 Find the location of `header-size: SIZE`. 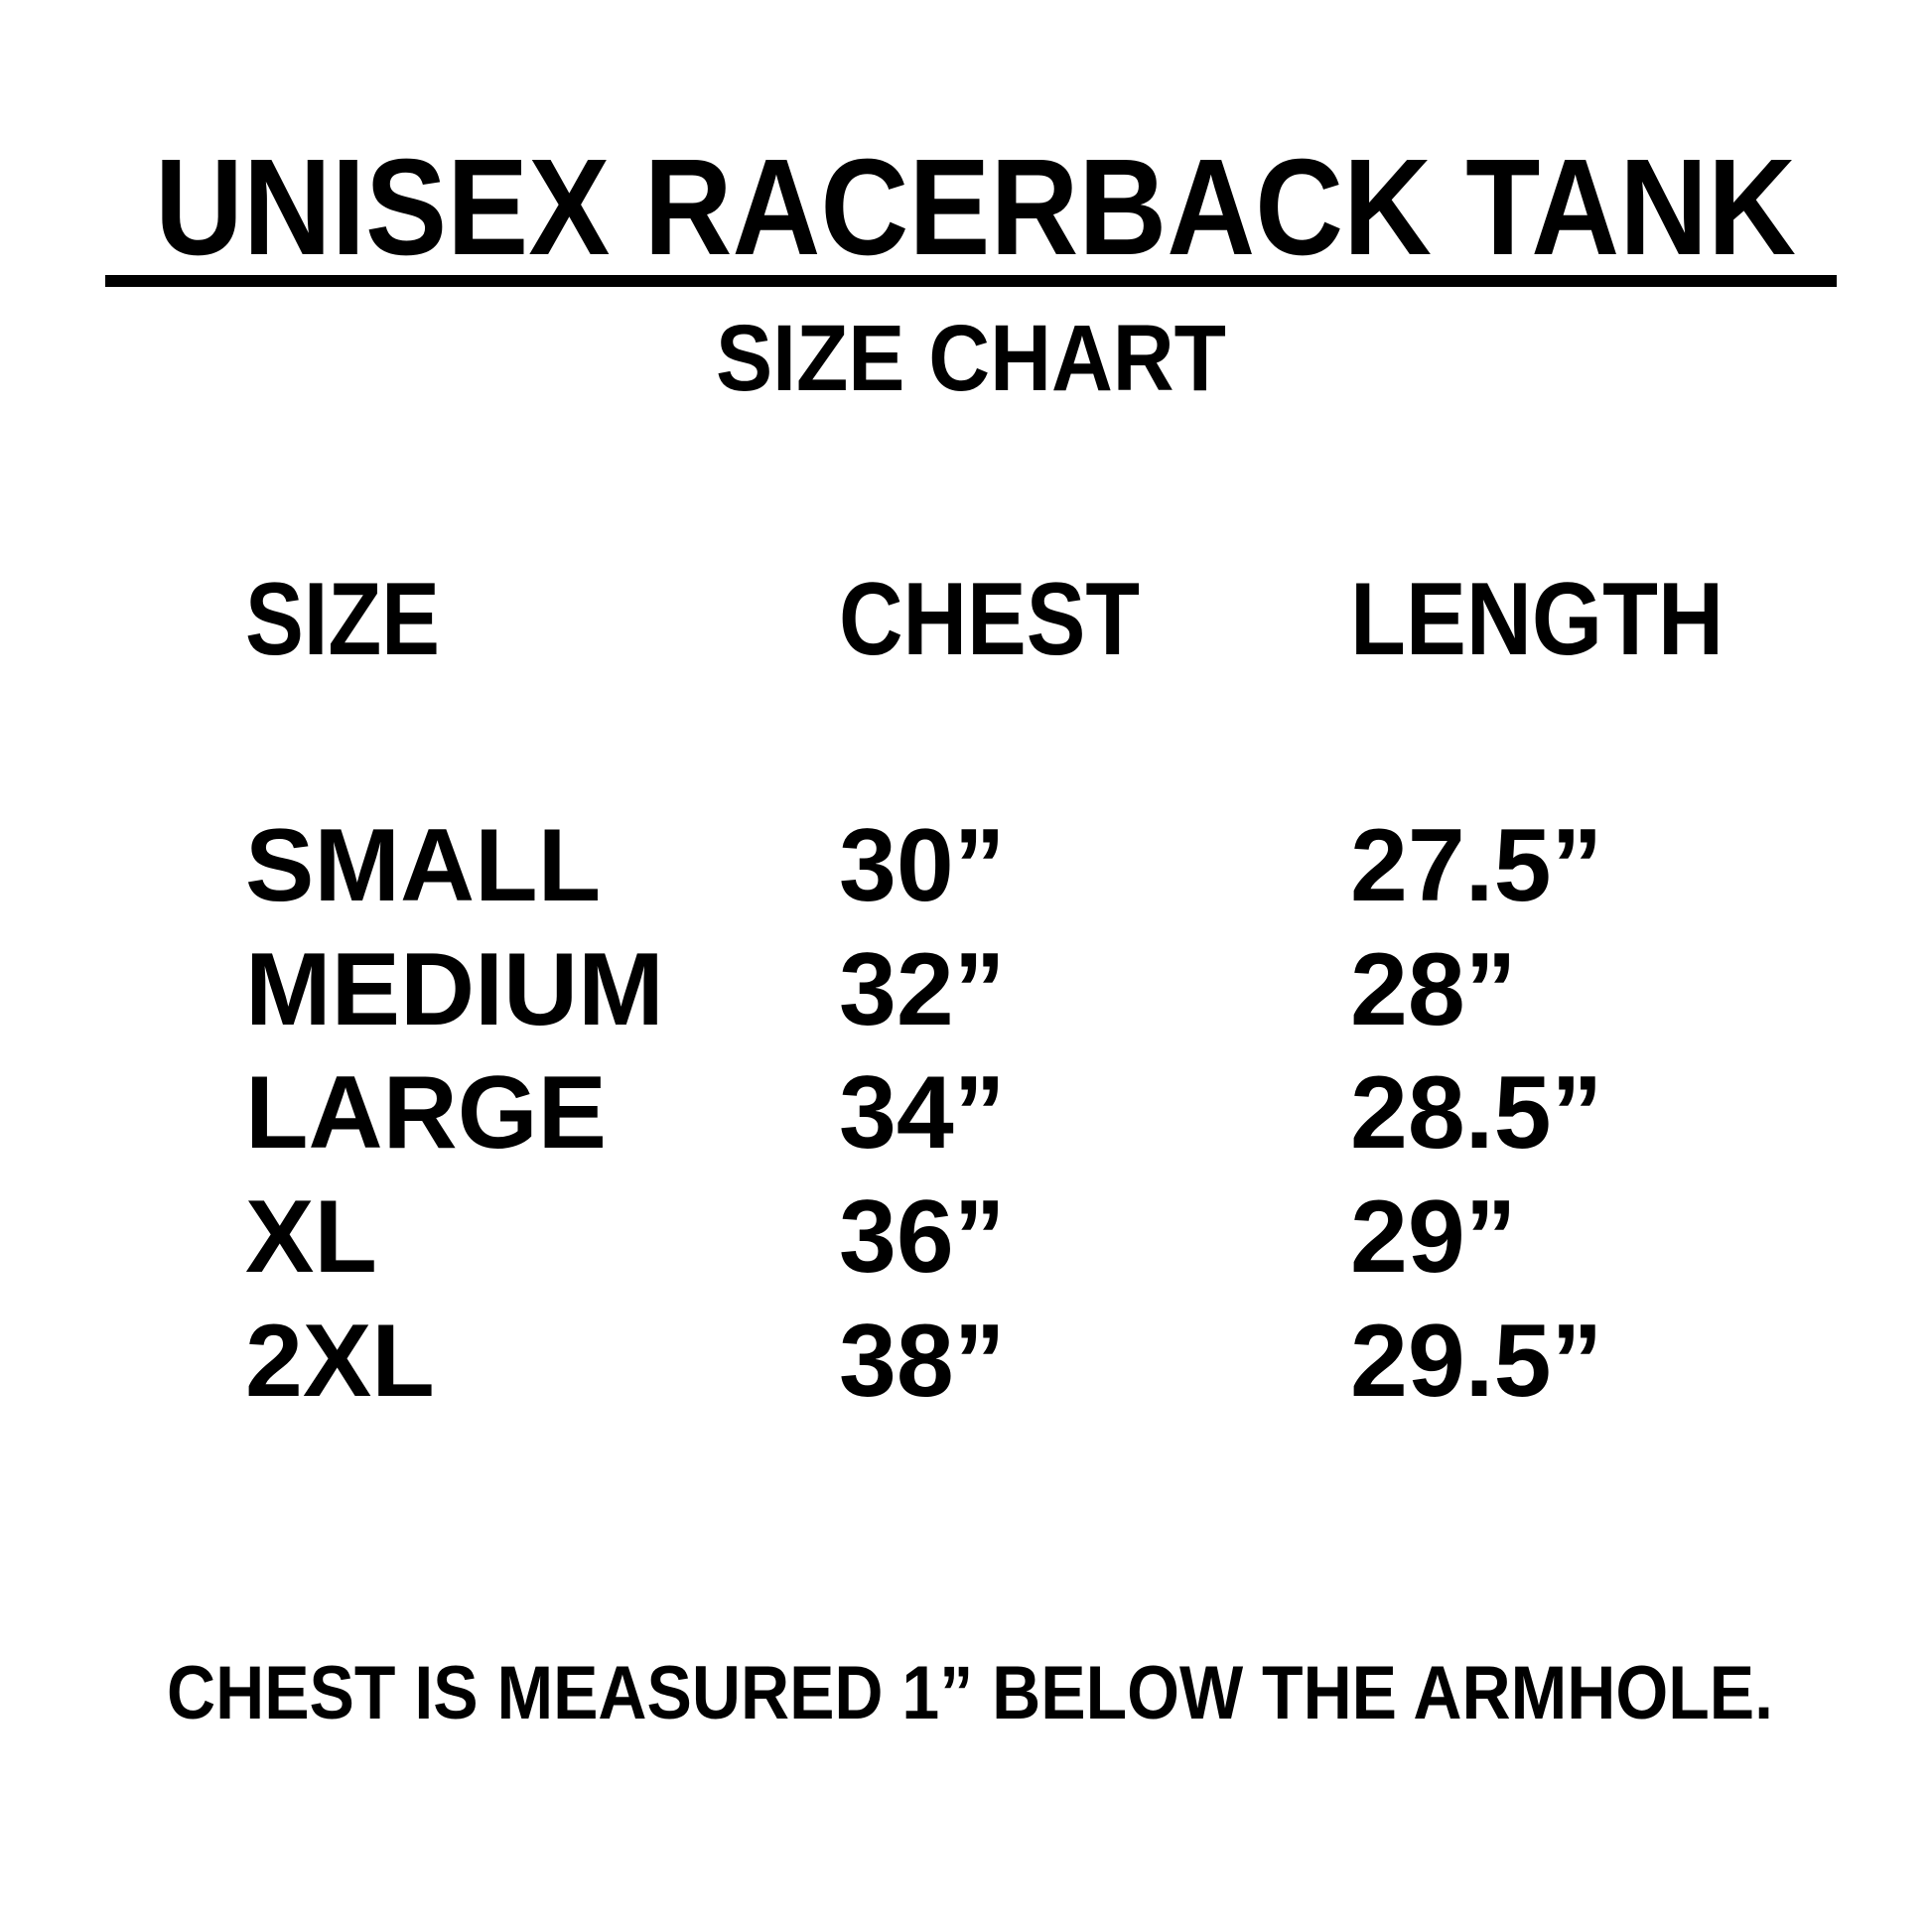

header-size: SIZE is located at coordinates (342, 619).